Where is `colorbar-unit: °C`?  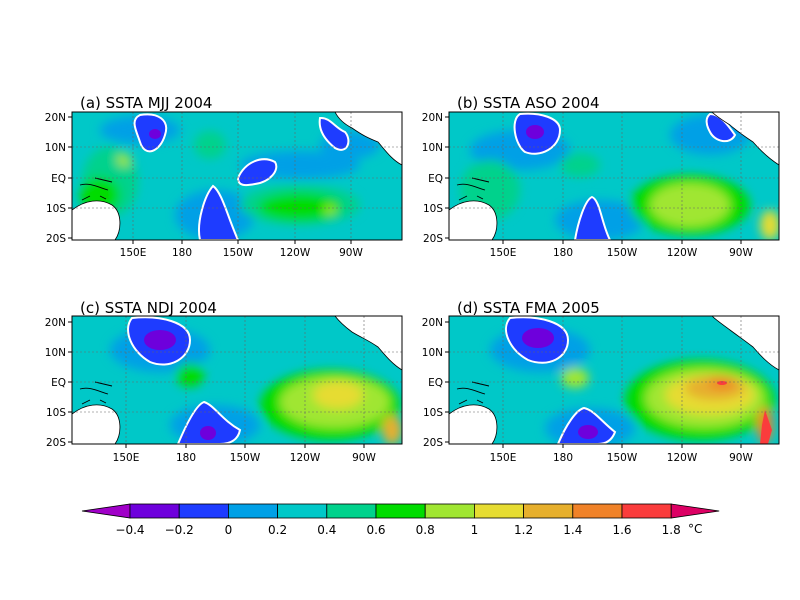 colorbar-unit: °C is located at coordinates (695, 529).